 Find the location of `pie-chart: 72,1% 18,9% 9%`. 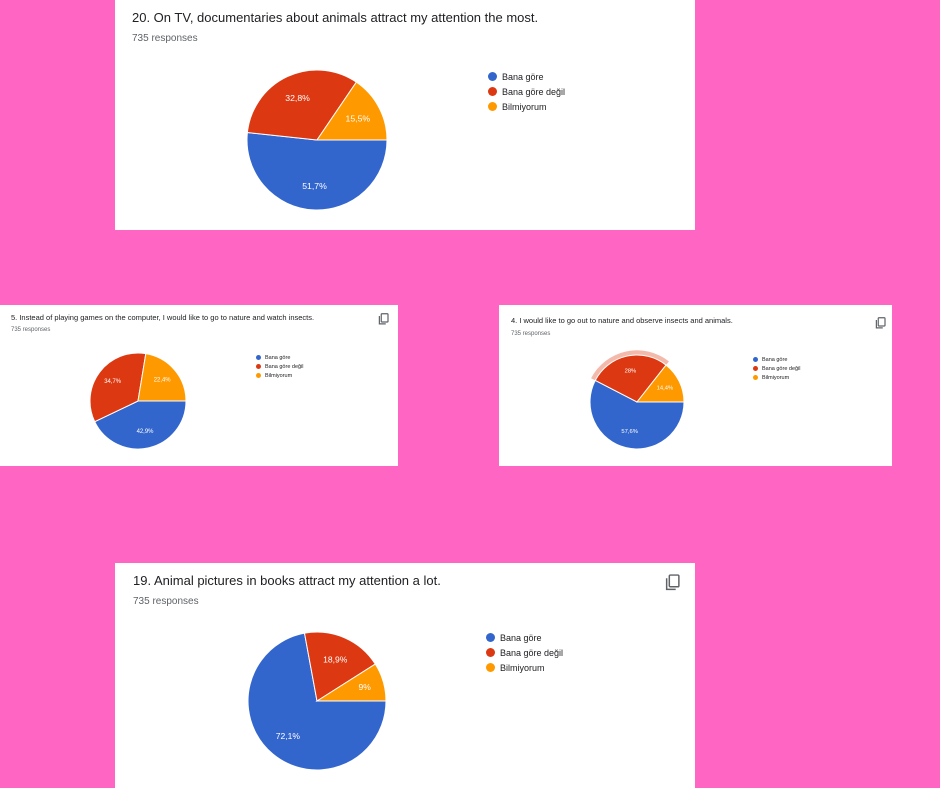

pie-chart: 72,1% 18,9% 9% is located at coordinates (317, 701).